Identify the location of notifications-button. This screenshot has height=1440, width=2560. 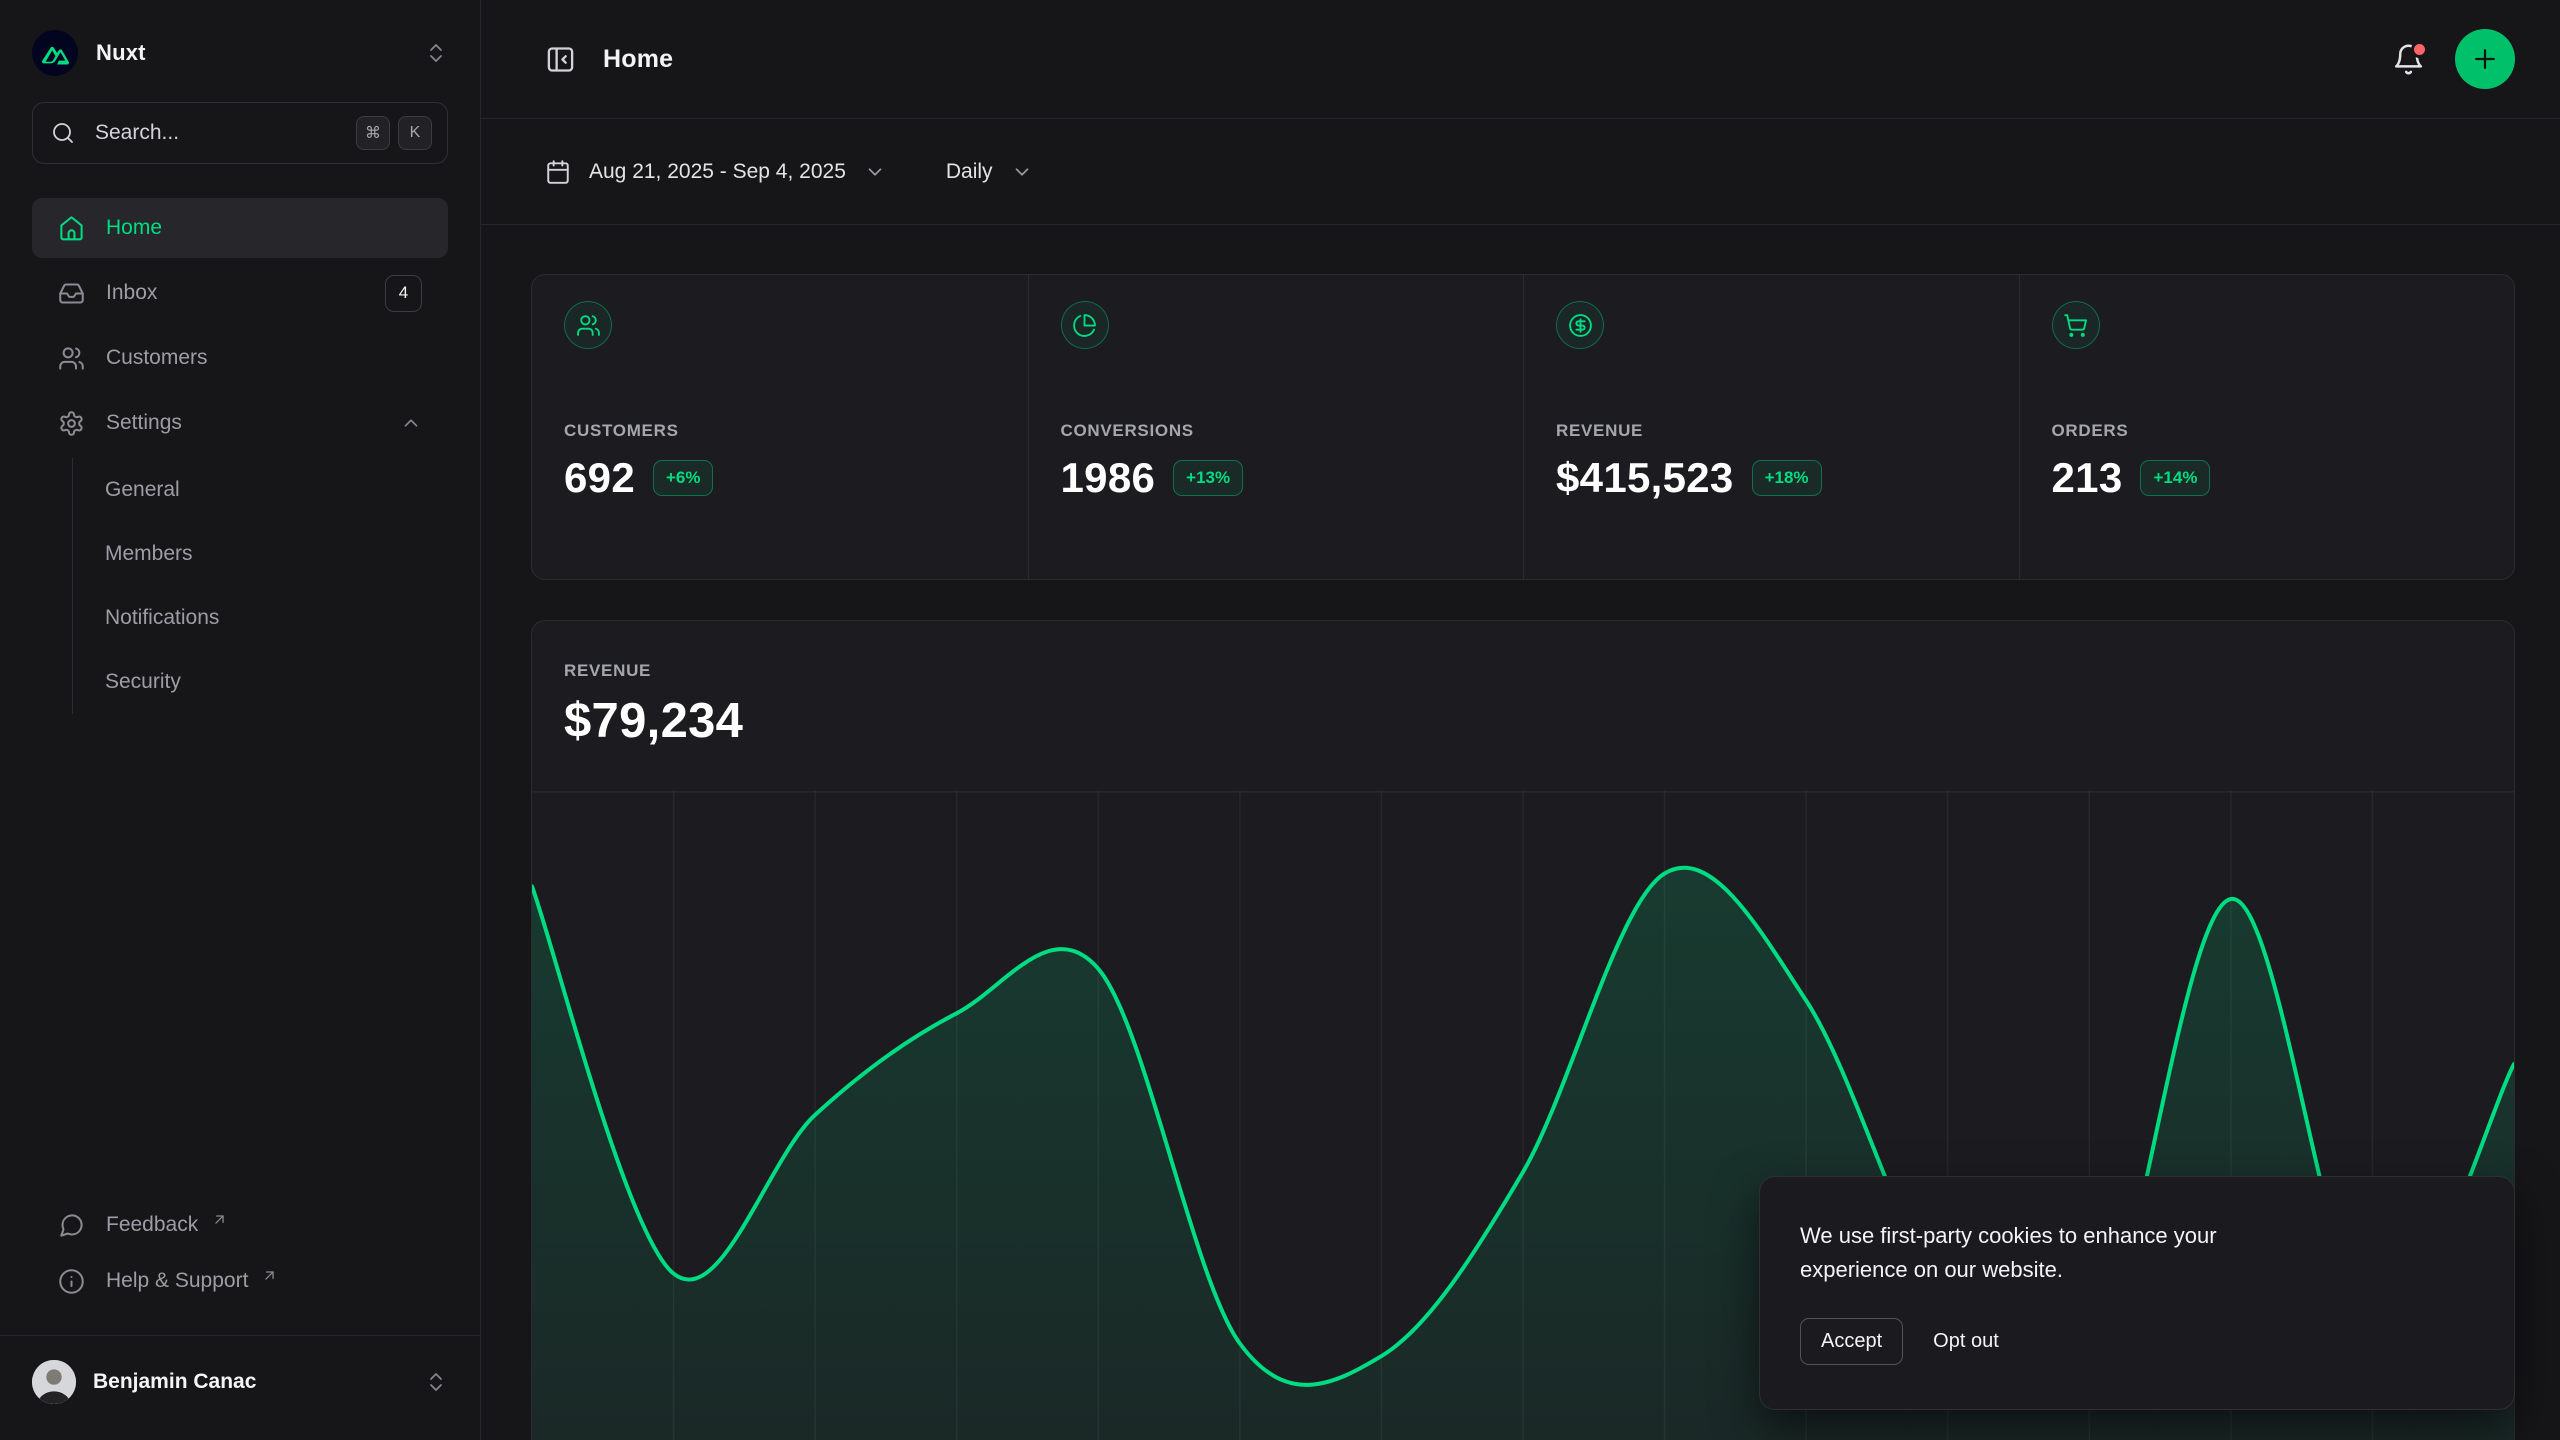
(2410, 58).